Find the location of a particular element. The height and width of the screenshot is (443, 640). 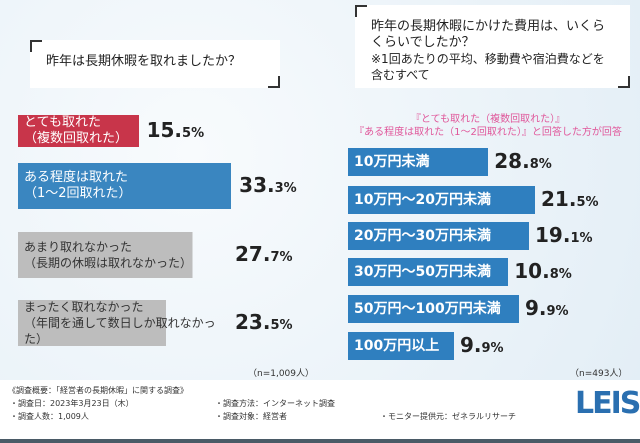

value-label-2: 33.3% is located at coordinates (268, 185).